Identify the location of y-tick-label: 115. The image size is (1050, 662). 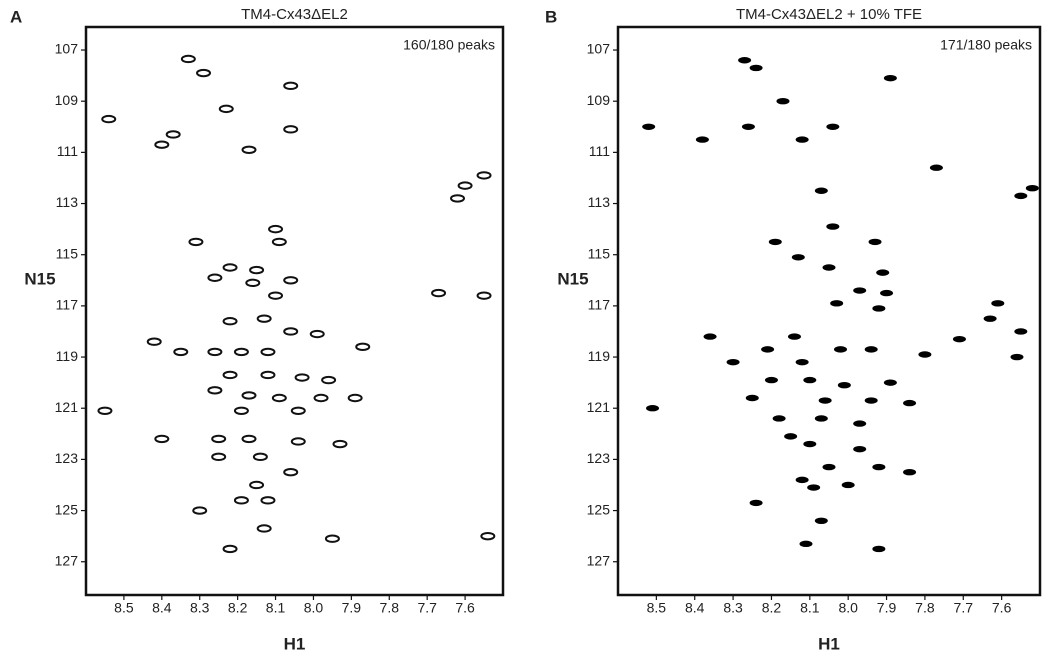
(67, 253).